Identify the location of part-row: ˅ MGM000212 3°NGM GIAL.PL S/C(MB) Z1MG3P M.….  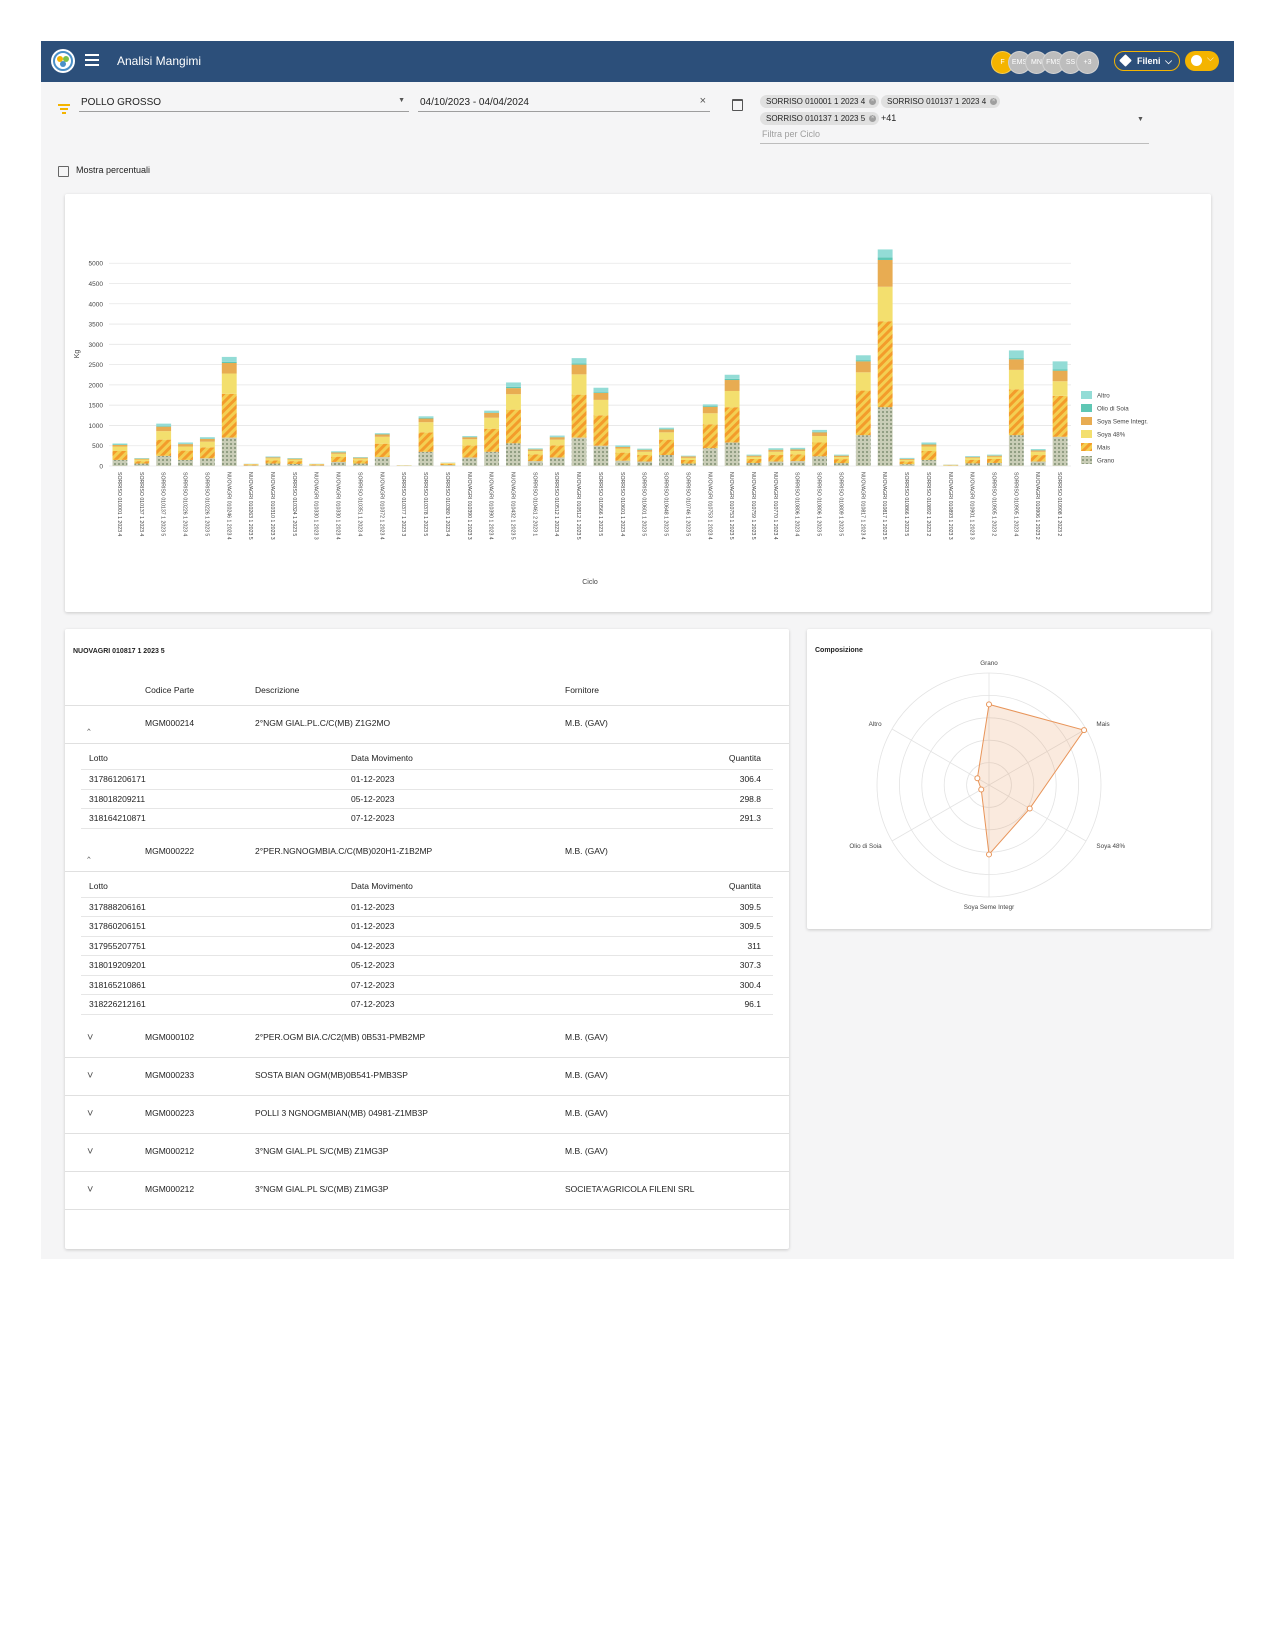
(427, 1152).